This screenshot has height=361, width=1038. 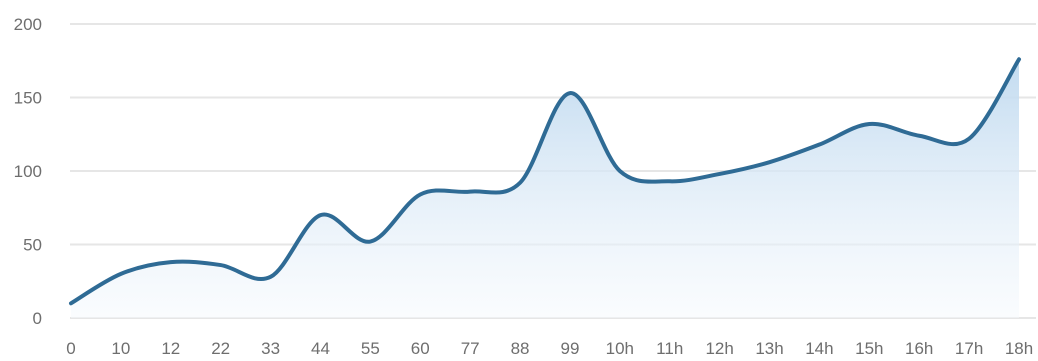 I want to click on y-axis: 0 50 100 150 200, so click(x=28, y=171).